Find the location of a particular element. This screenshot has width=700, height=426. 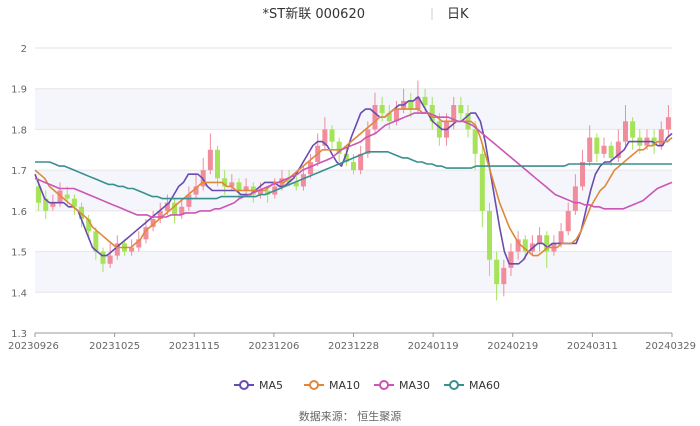

y-tick-label: 2 is located at coordinates (24, 49).